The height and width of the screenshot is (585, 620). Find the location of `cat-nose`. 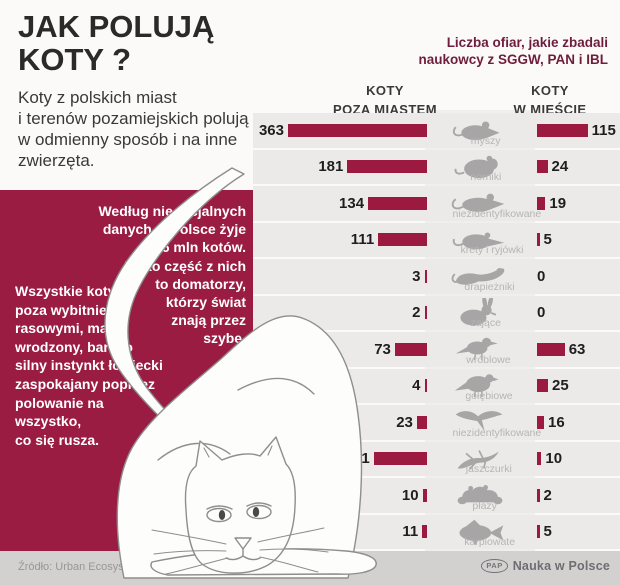

cat-nose is located at coordinates (243, 543).